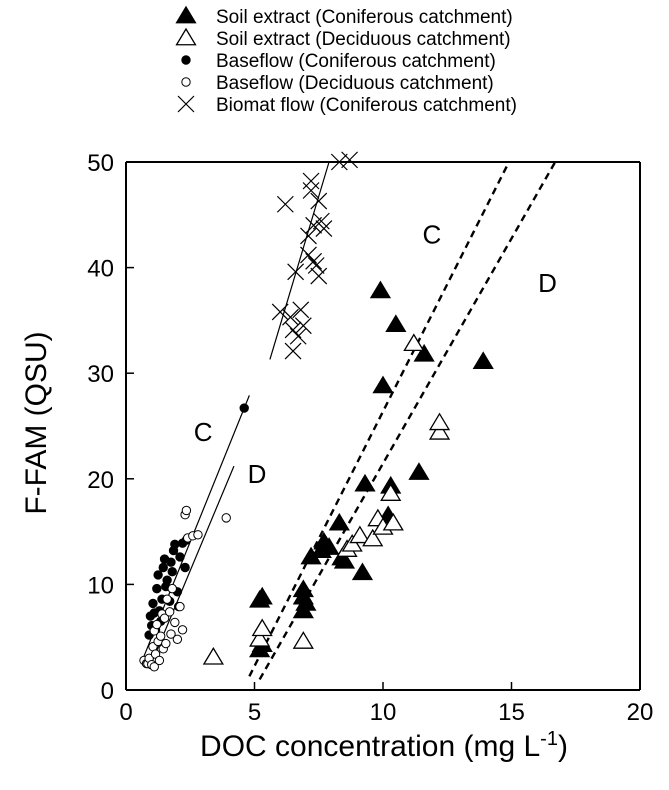  What do you see at coordinates (355, 83) in the screenshot?
I see `legend-label: Baseflow (Deciduous catchment)` at bounding box center [355, 83].